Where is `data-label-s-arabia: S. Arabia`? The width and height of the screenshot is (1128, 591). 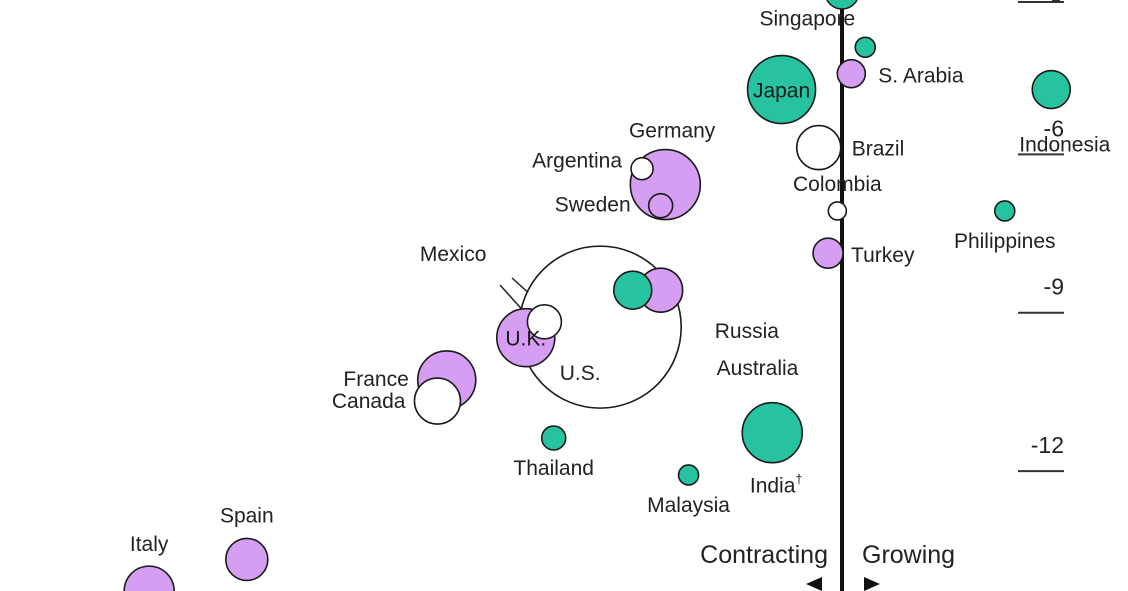 data-label-s-arabia: S. Arabia is located at coordinates (921, 76).